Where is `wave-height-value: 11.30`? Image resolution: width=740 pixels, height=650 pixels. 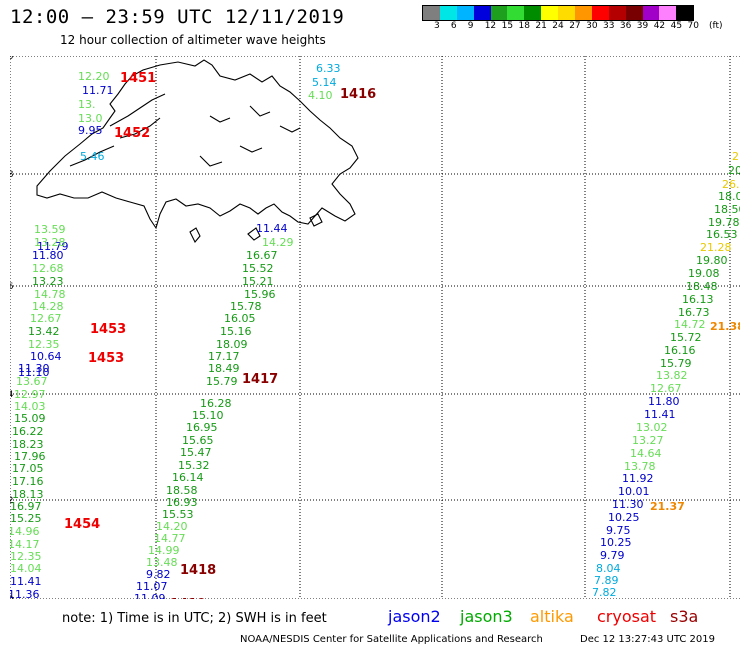 wave-height-value: 11.30 is located at coordinates (34, 368).